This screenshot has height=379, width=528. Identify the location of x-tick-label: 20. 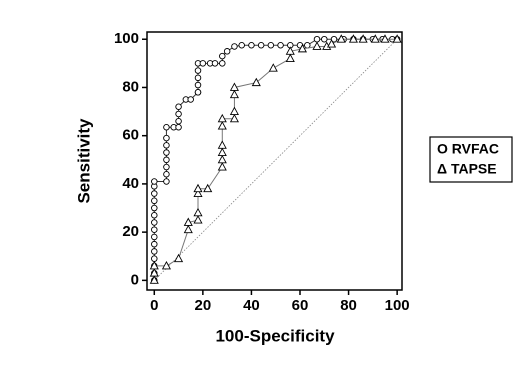
(203, 305).